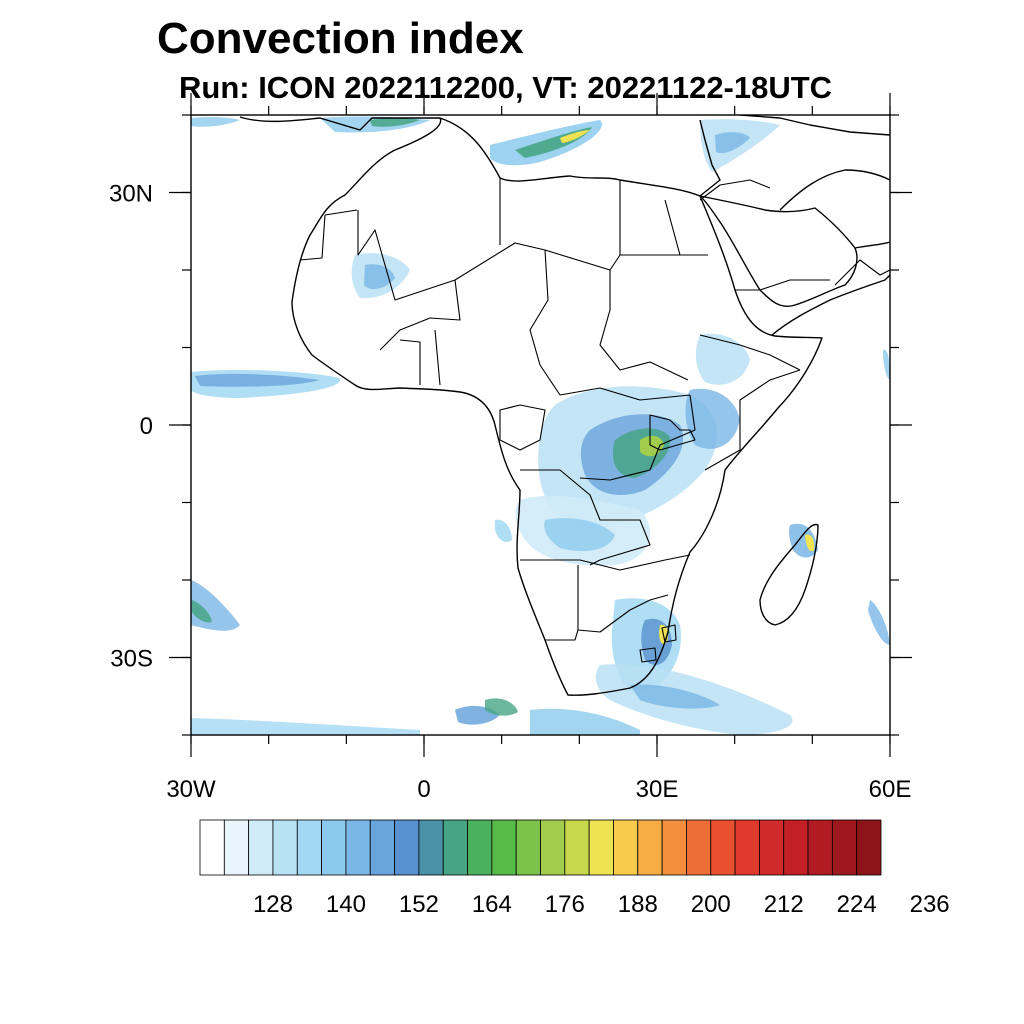  I want to click on colorbar-label: 140, so click(346, 904).